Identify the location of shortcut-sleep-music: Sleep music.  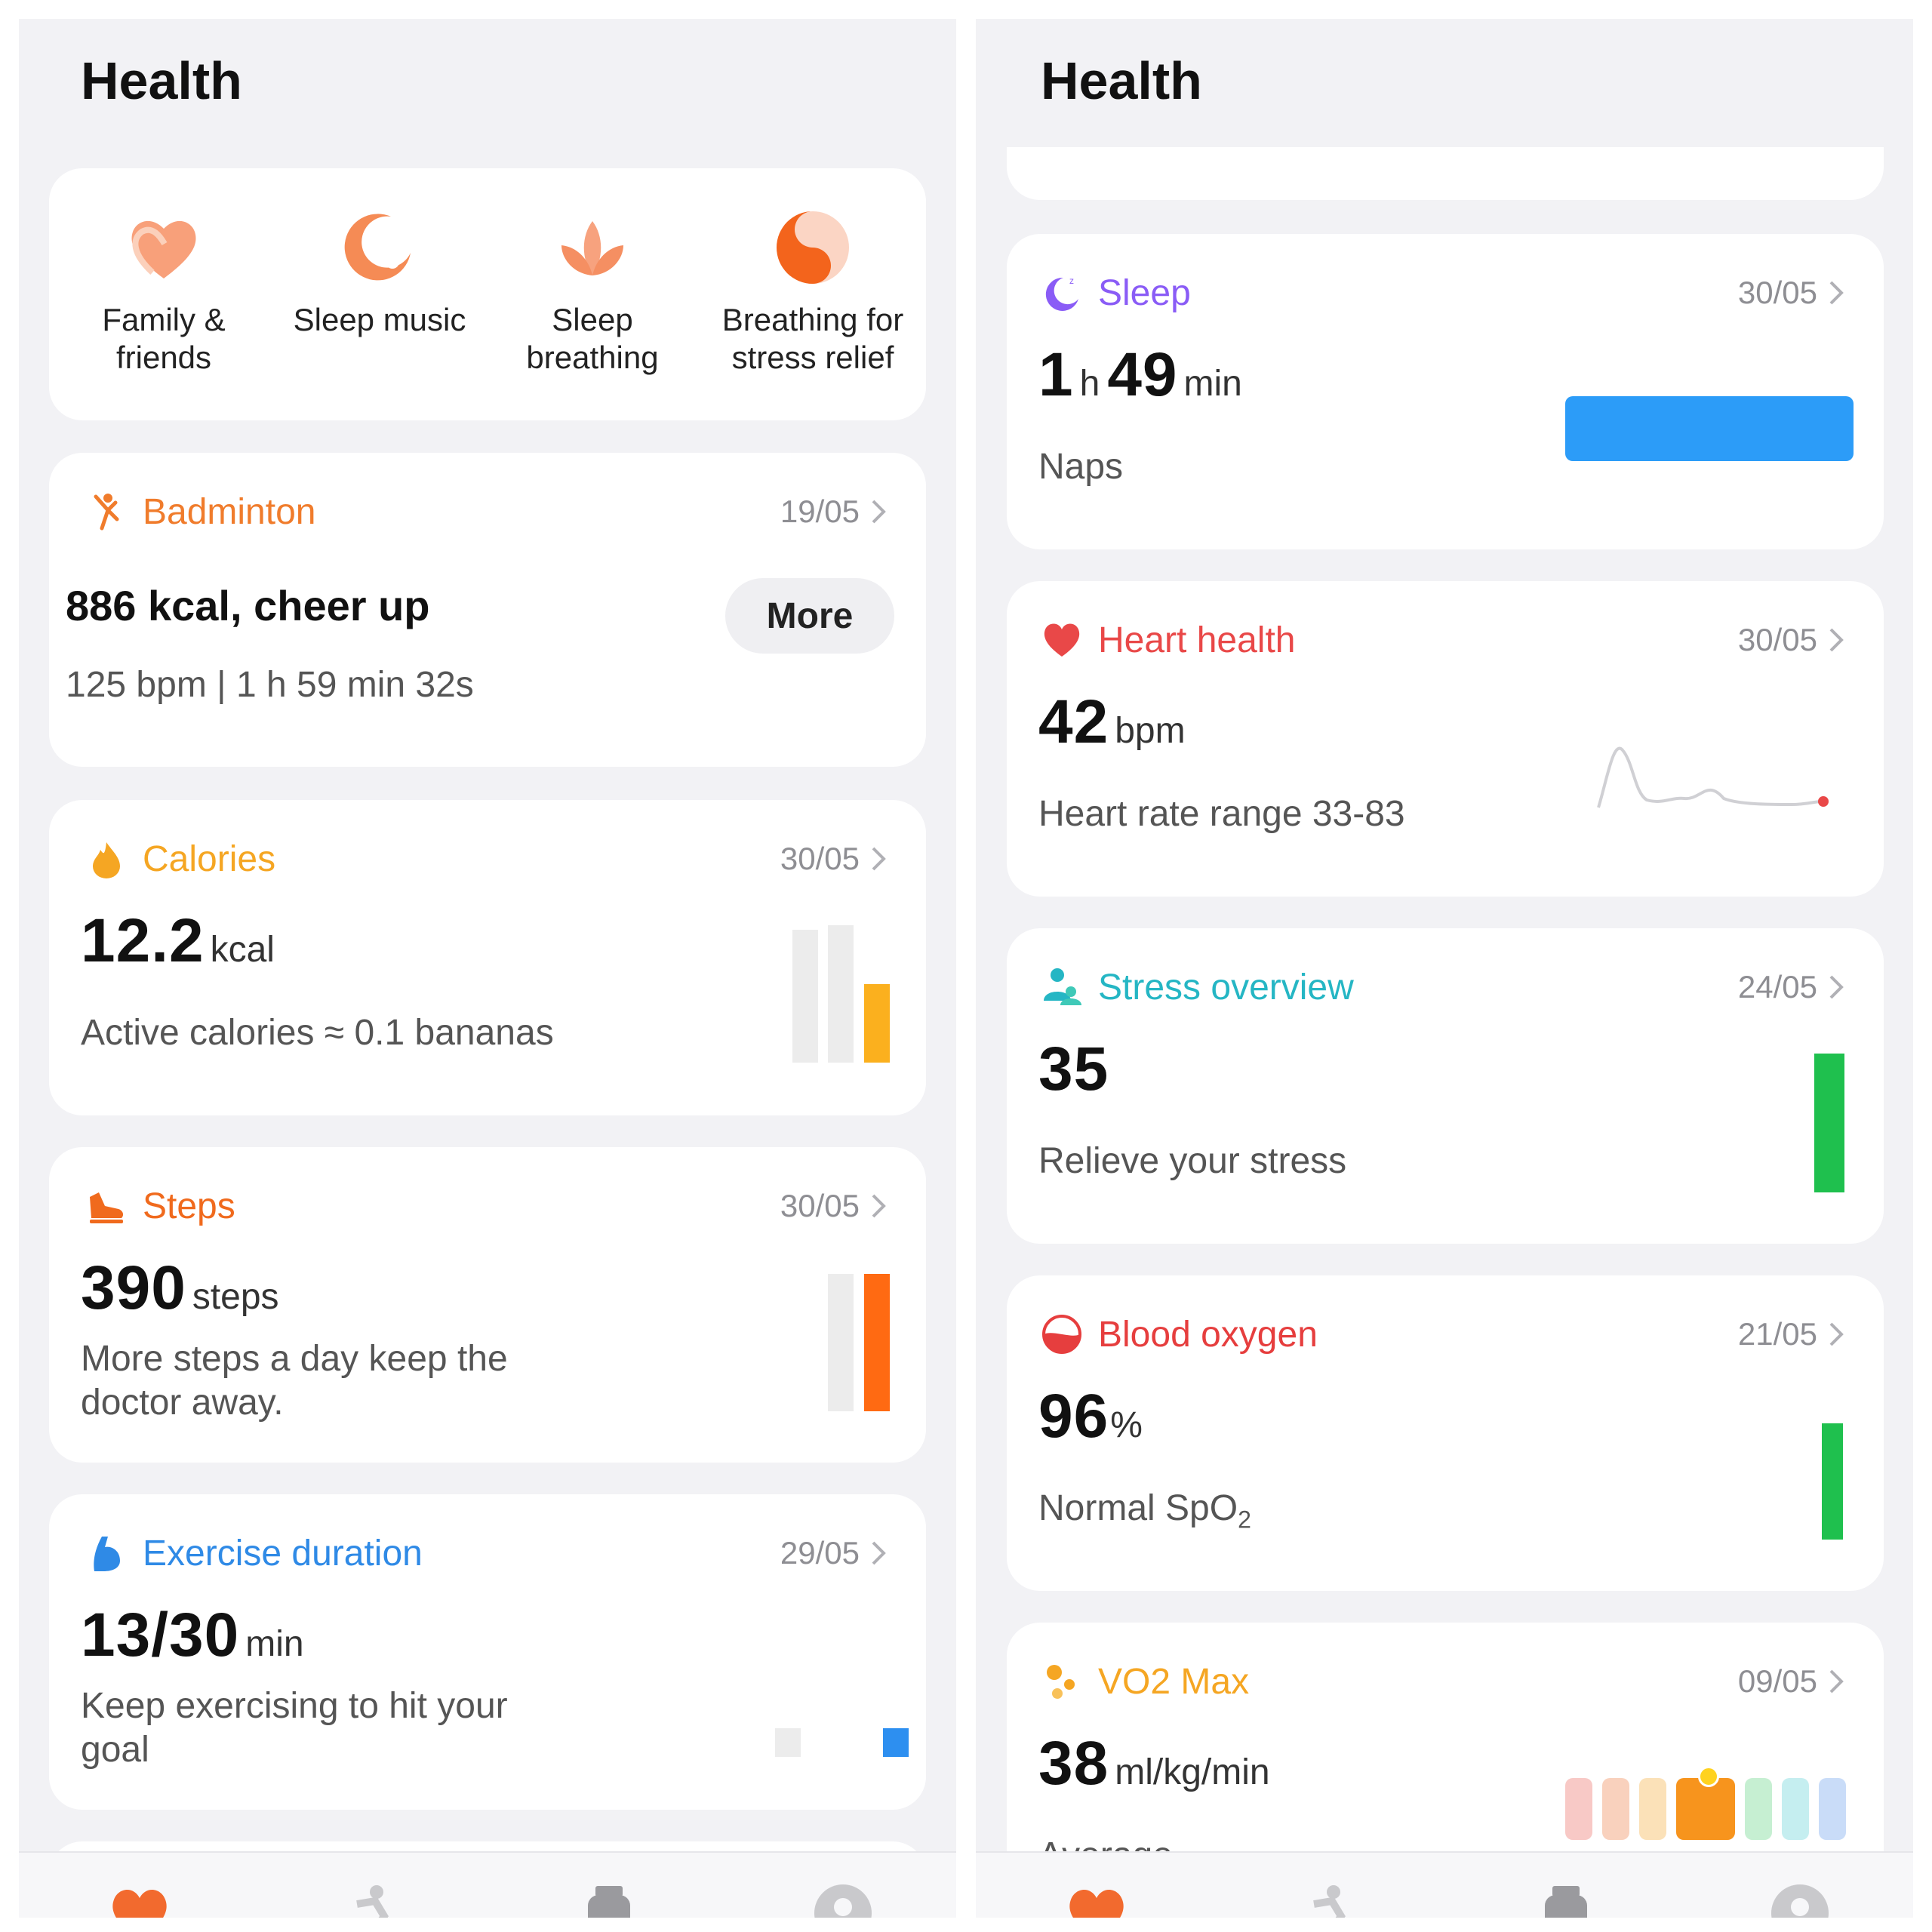
(379, 272).